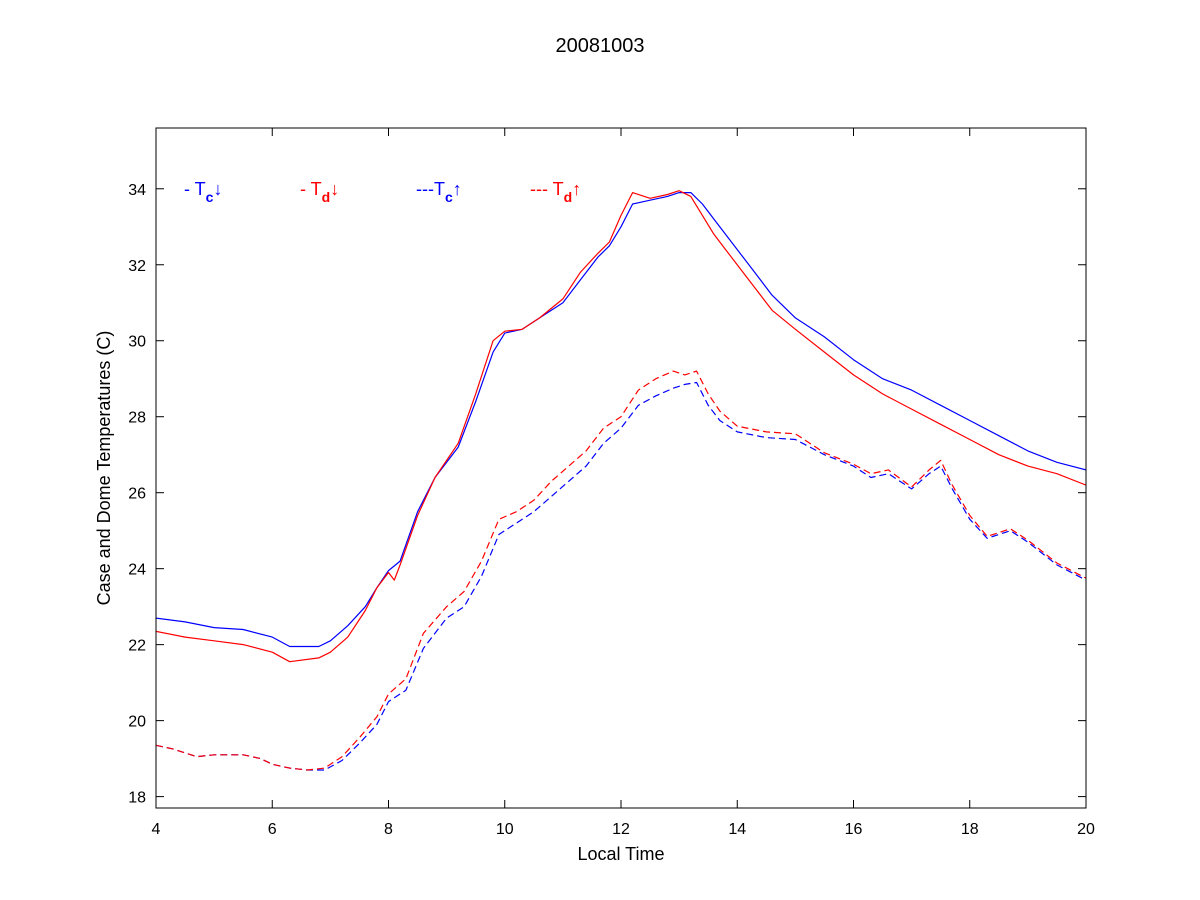 Image resolution: width=1200 pixels, height=900 pixels. Describe the element at coordinates (137, 190) in the screenshot. I see `y-tick-label: 34` at that location.